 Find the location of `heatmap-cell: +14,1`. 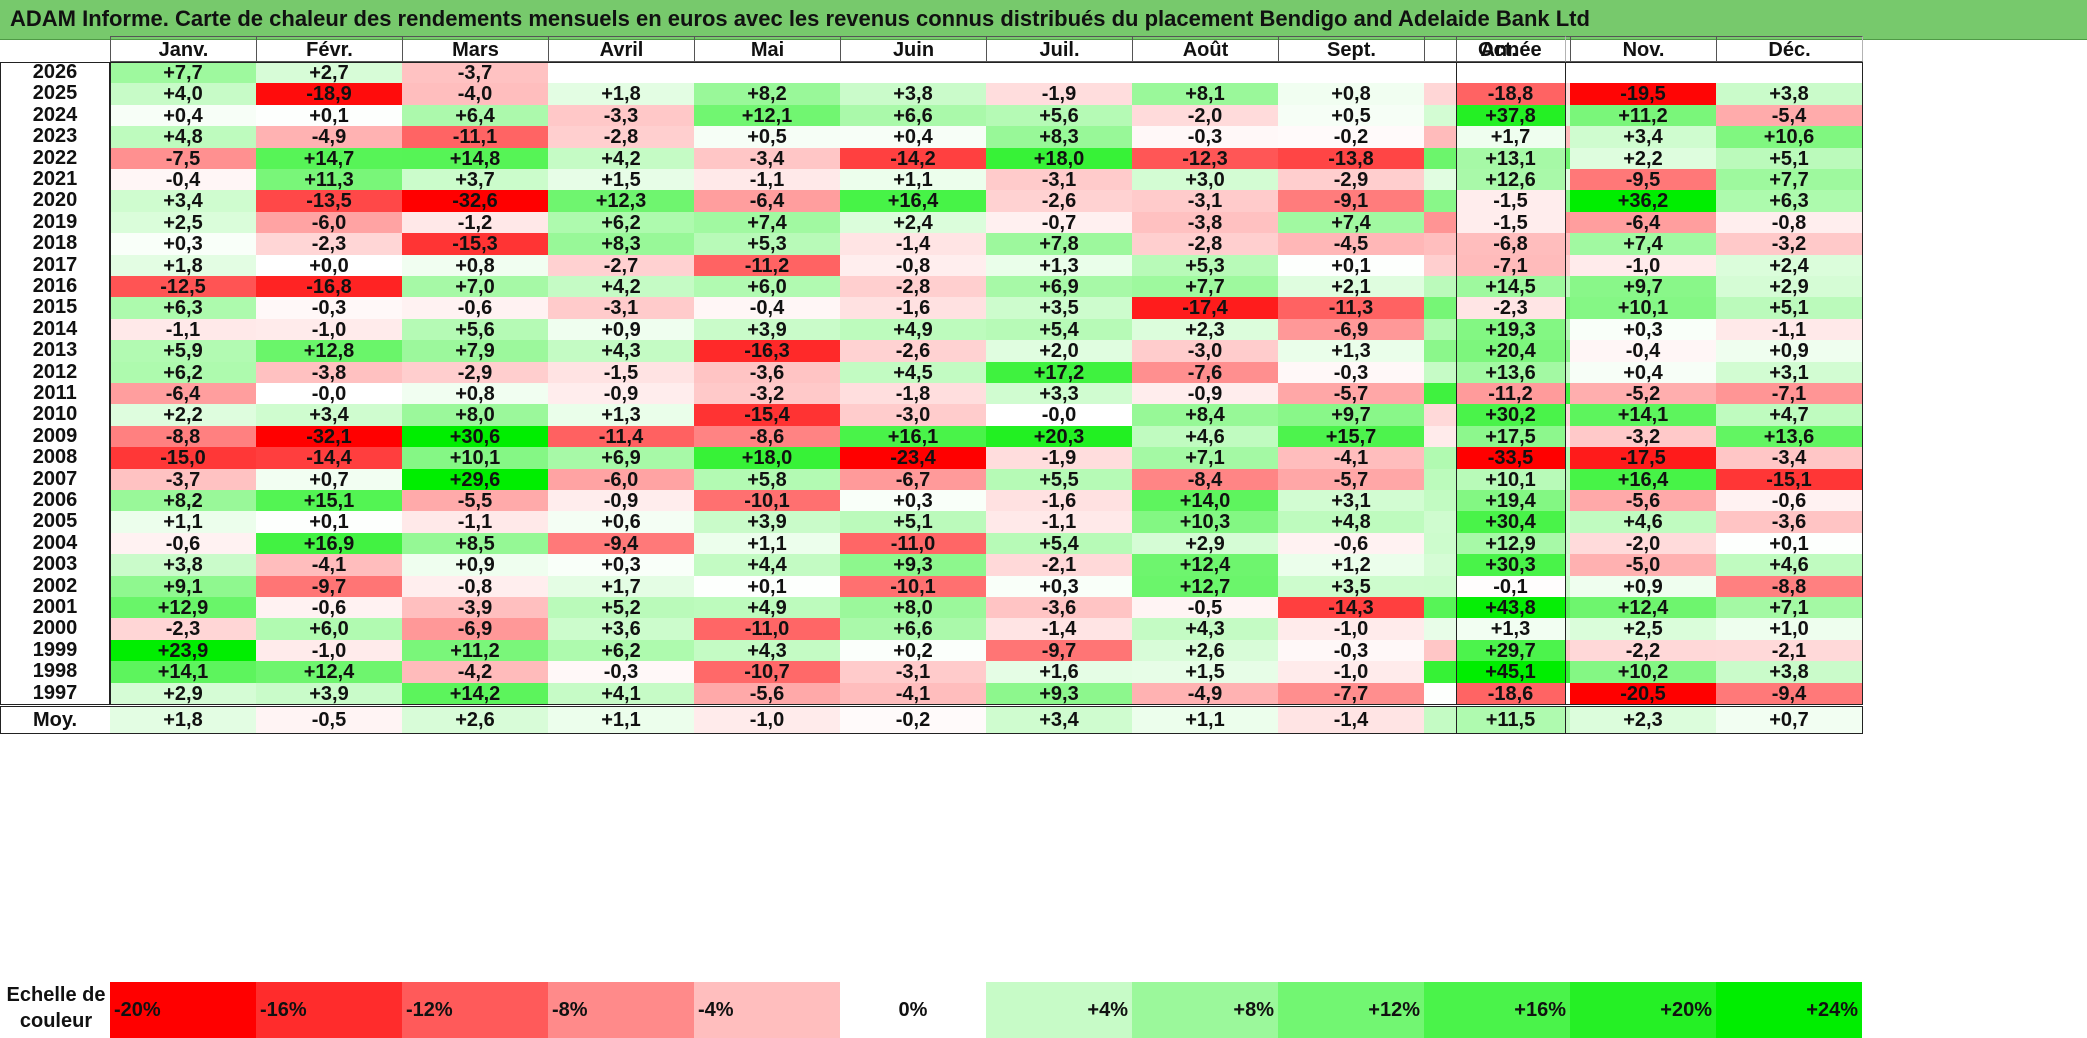

heatmap-cell: +14,1 is located at coordinates (183, 672).